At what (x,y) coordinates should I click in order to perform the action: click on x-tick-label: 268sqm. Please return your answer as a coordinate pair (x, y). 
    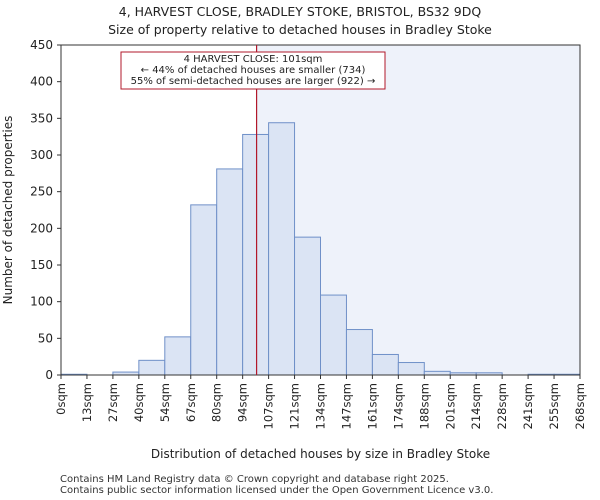
    Looking at the image, I should click on (580, 406).